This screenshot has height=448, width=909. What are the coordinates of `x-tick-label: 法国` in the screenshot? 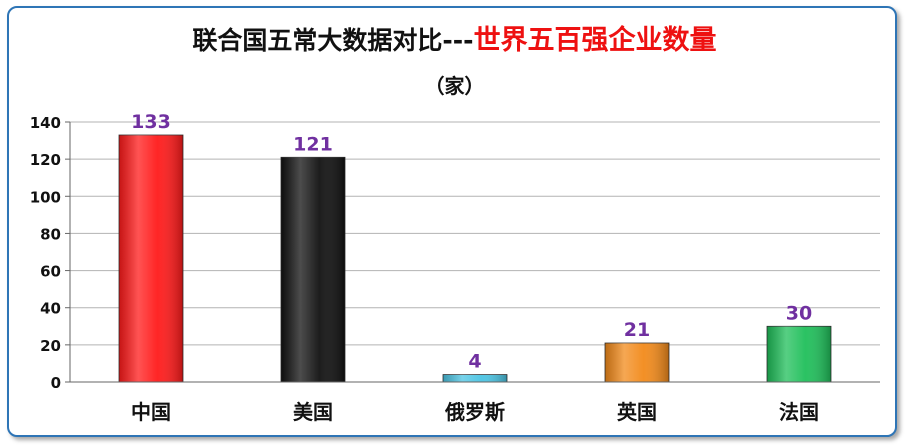 It's located at (799, 412).